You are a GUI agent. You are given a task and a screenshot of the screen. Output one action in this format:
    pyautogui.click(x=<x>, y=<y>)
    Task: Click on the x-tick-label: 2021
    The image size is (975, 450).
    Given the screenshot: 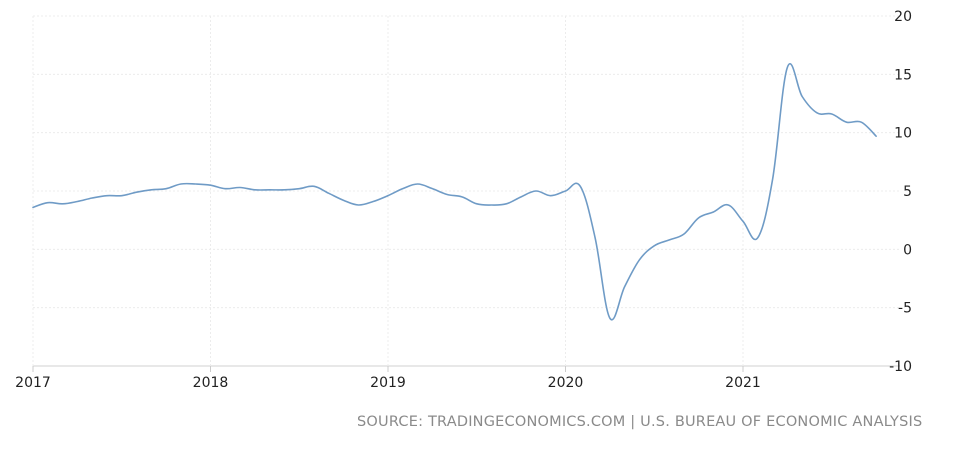 What is the action you would take?
    pyautogui.click(x=743, y=383)
    